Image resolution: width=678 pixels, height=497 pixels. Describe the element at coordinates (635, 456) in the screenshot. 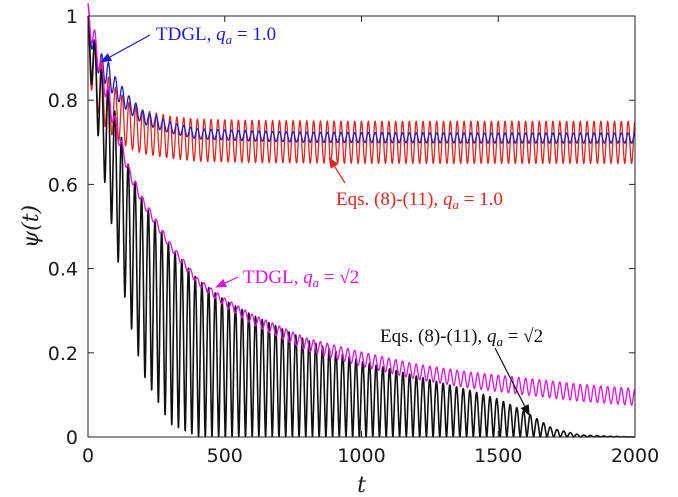

I see `x-tick-label: 2000` at that location.